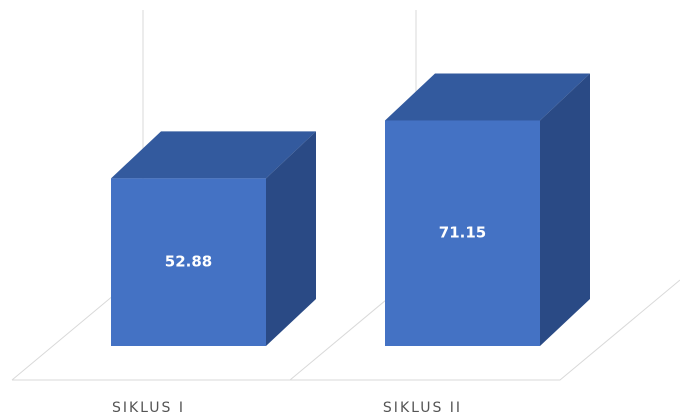 The width and height of the screenshot is (680, 419). I want to click on floor-edge, so click(66, 335).